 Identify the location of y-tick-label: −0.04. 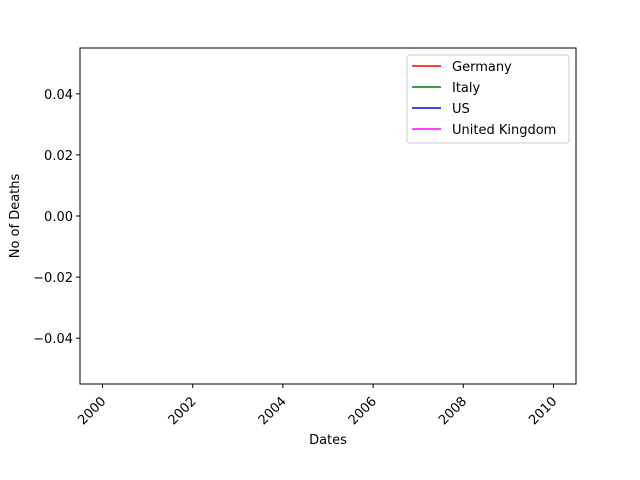
(53, 339).